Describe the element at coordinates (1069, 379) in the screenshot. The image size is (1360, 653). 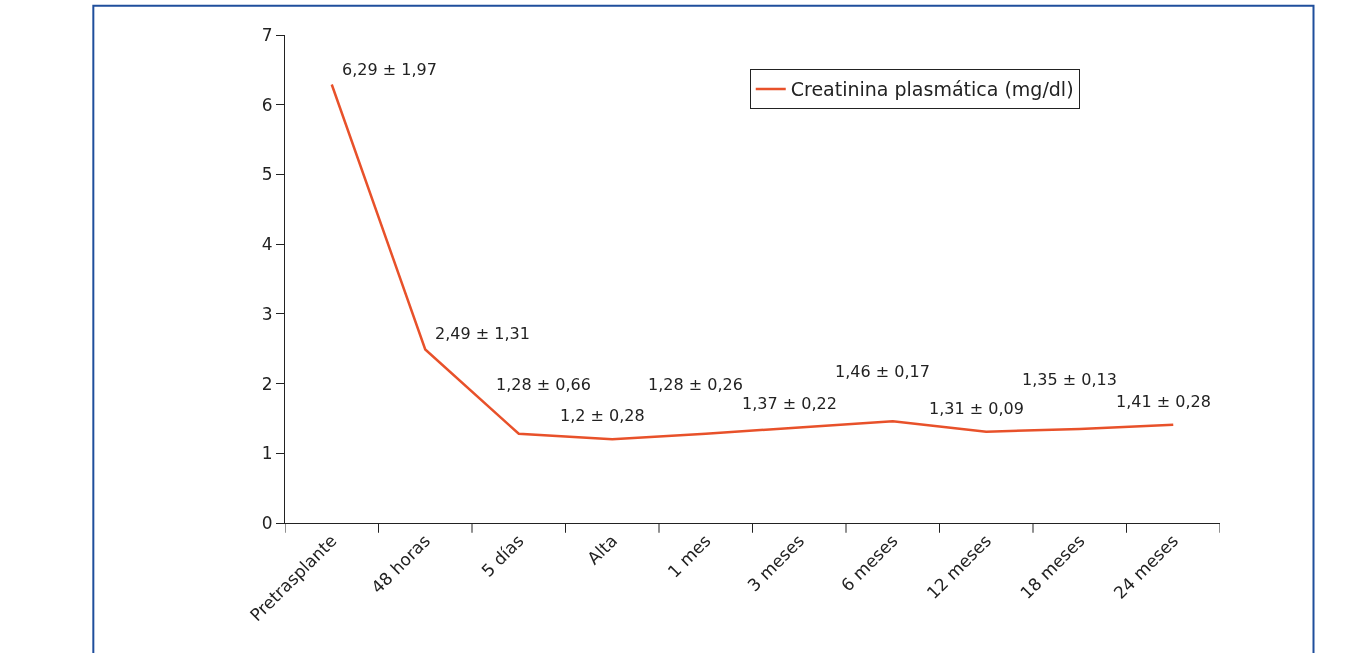
I see `data-label: 1,35 ± 0,13` at that location.